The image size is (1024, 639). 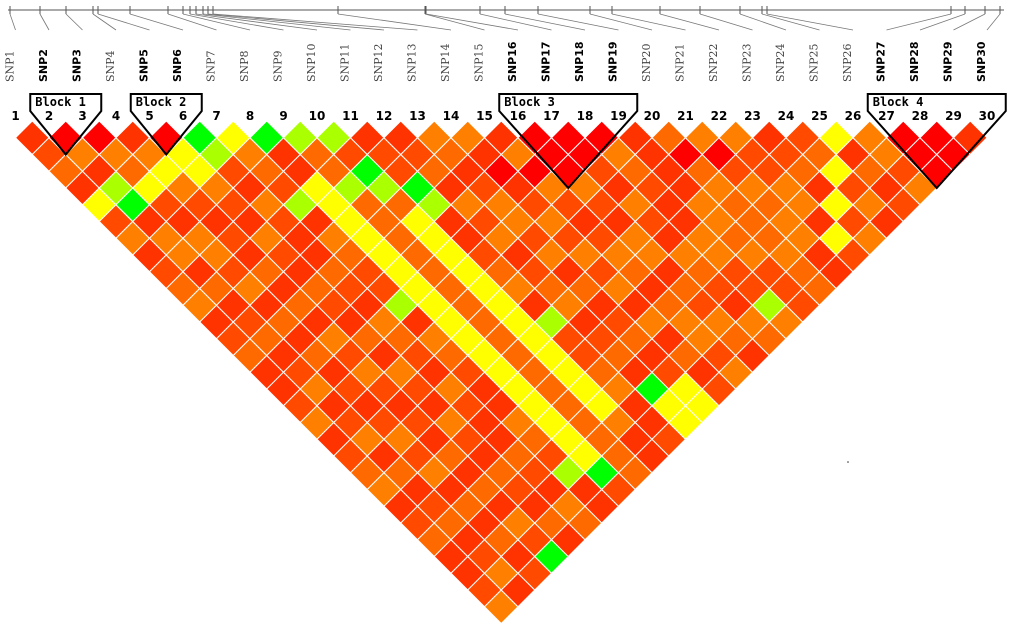 What do you see at coordinates (680, 62) in the screenshot?
I see `snp-name-21: SNP21` at bounding box center [680, 62].